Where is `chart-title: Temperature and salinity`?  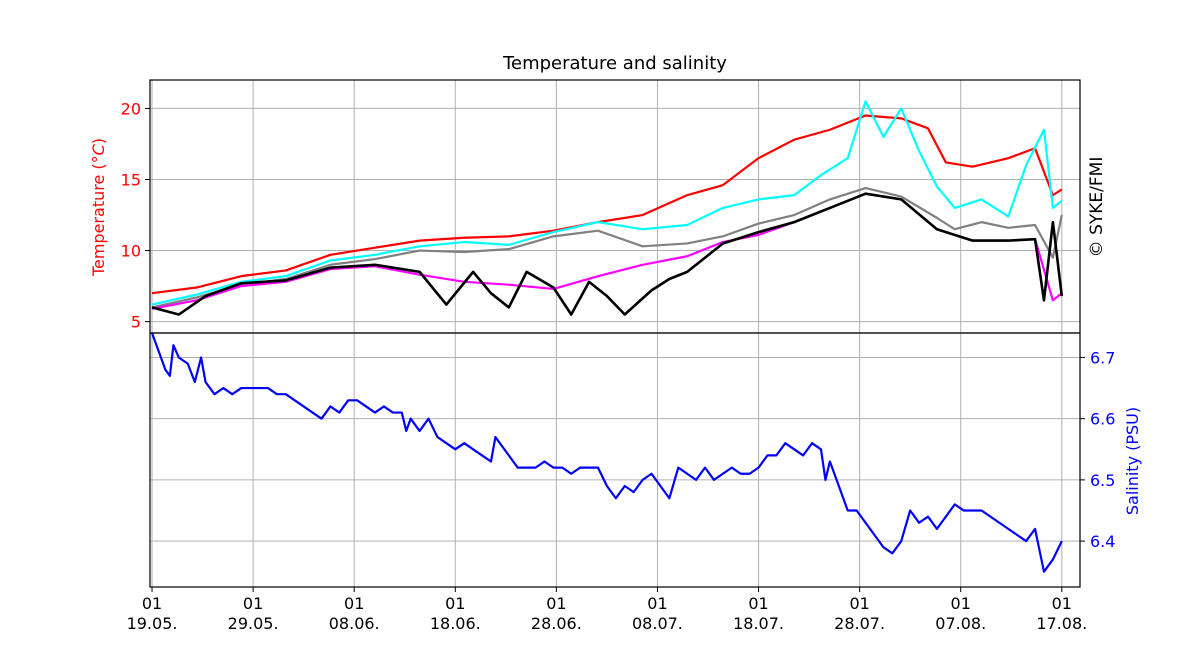
chart-title: Temperature and salinity is located at coordinates (614, 63).